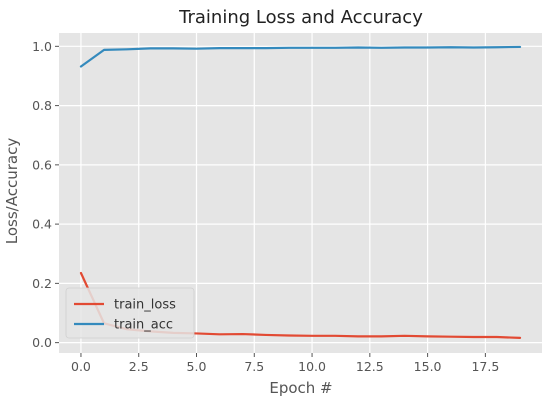 This screenshot has height=409, width=550. I want to click on y-tick-label: 0.6, so click(42, 164).